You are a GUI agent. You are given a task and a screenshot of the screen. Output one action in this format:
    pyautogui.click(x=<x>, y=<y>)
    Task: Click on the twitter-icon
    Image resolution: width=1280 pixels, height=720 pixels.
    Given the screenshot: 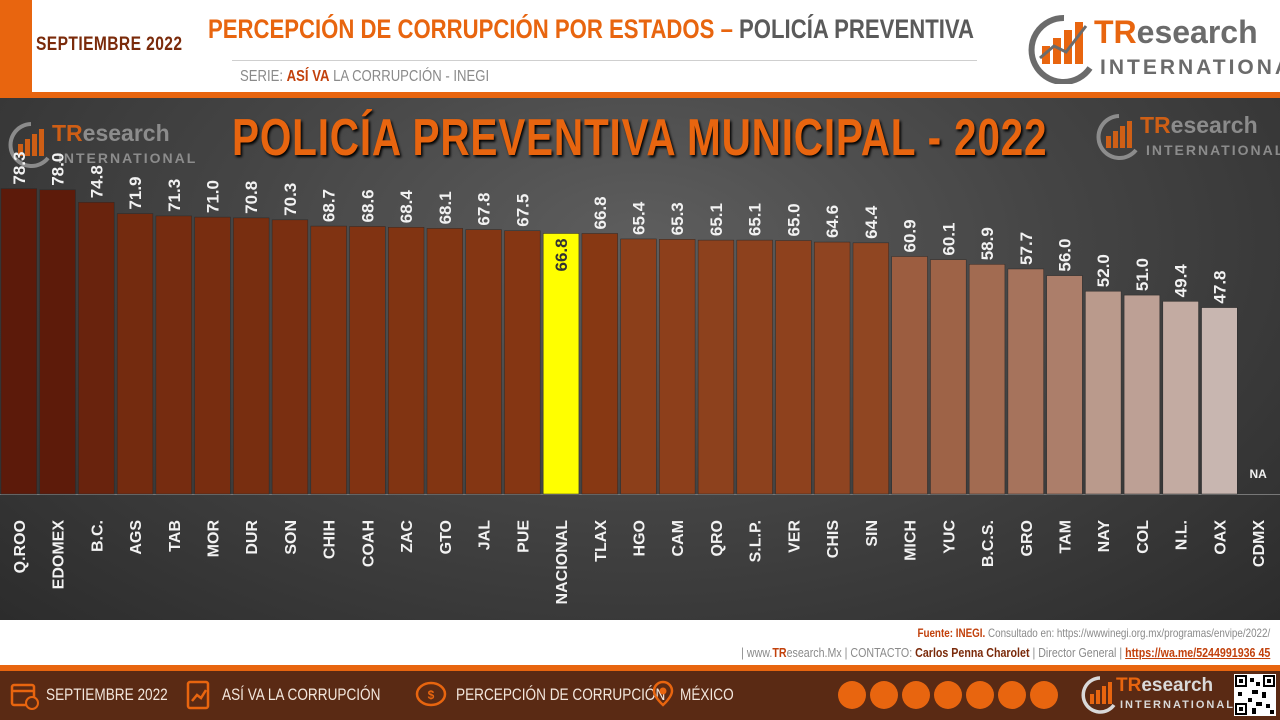 What is the action you would take?
    pyautogui.click(x=948, y=695)
    